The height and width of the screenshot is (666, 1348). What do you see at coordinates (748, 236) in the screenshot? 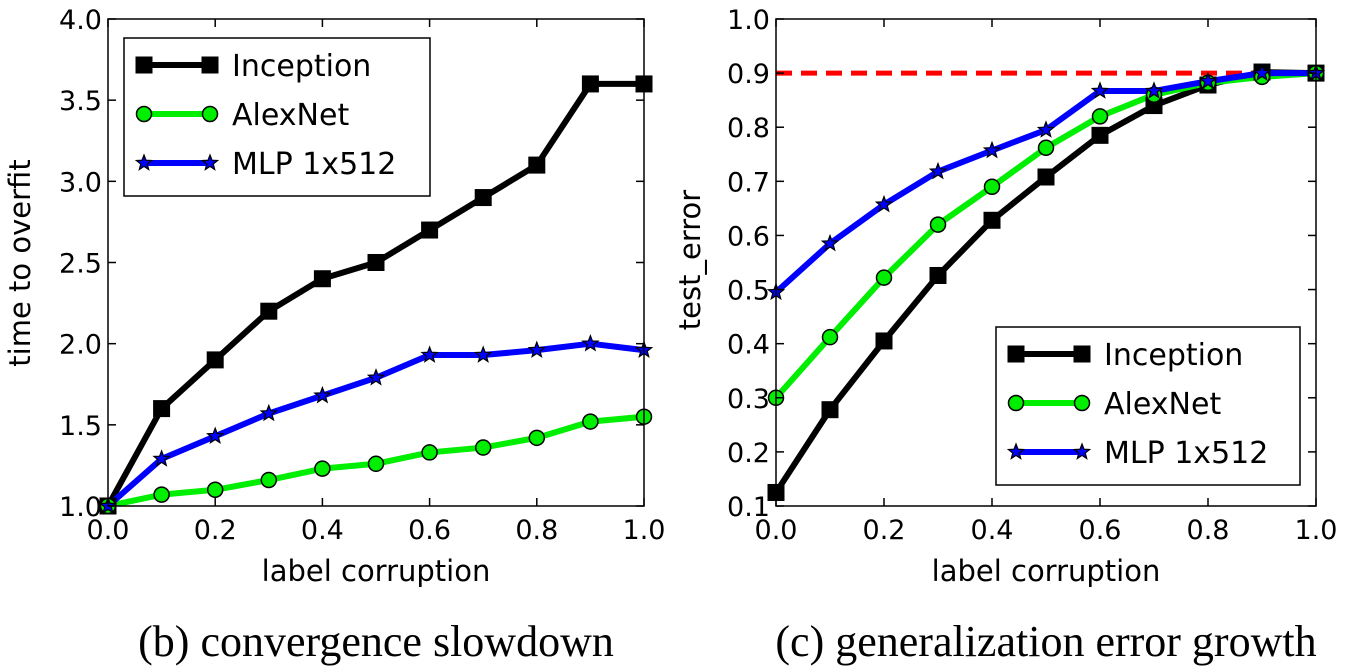
I see `y-tick-label: 0.6` at bounding box center [748, 236].